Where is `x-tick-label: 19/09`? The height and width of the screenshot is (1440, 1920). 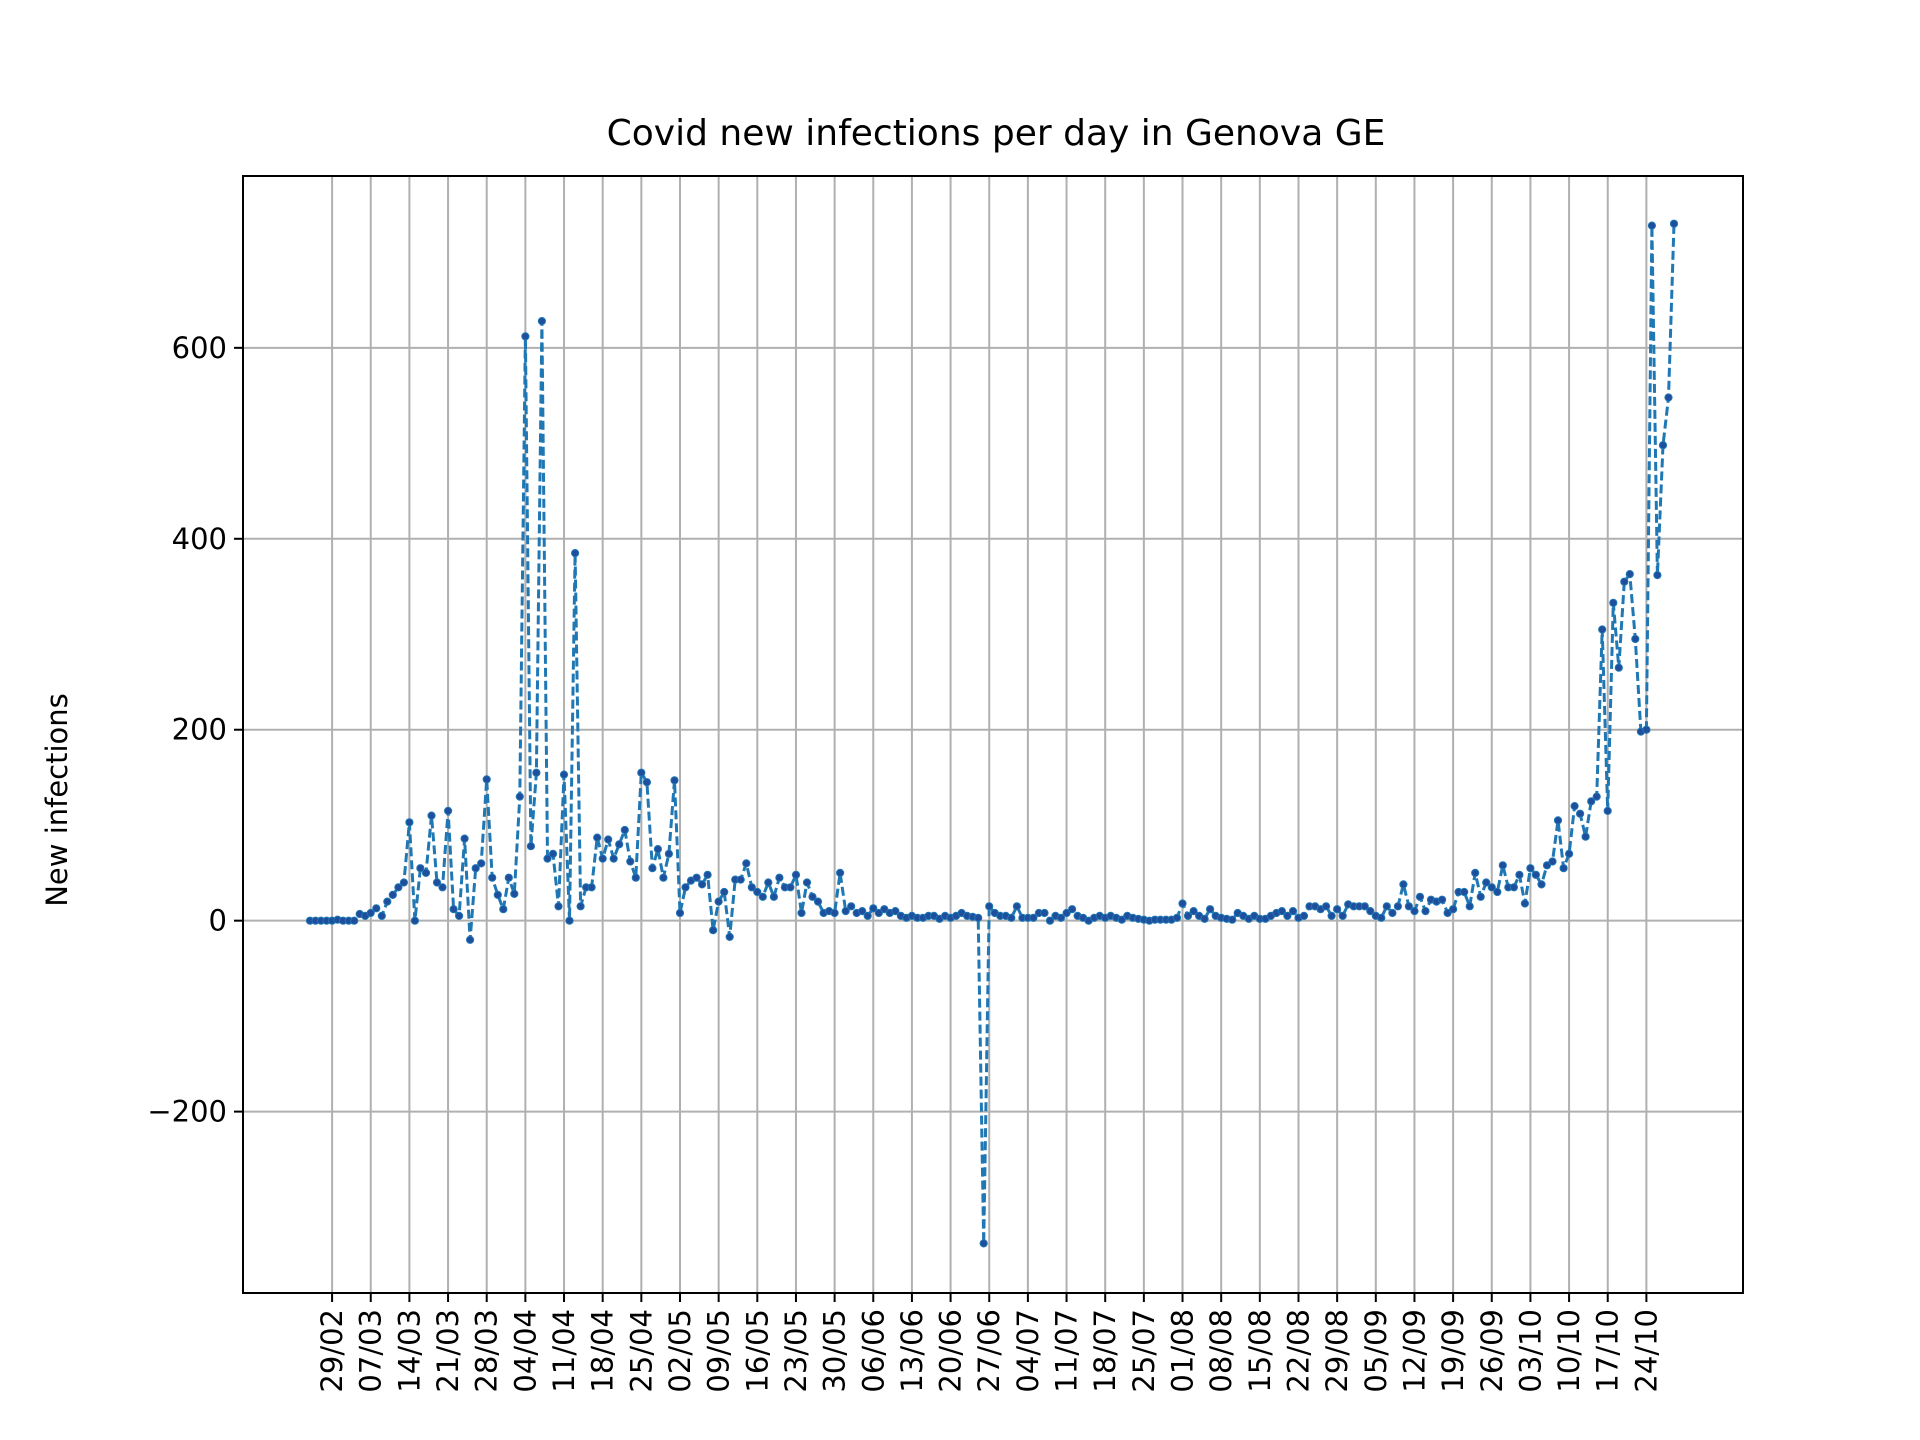 x-tick-label: 19/09 is located at coordinates (1453, 1351).